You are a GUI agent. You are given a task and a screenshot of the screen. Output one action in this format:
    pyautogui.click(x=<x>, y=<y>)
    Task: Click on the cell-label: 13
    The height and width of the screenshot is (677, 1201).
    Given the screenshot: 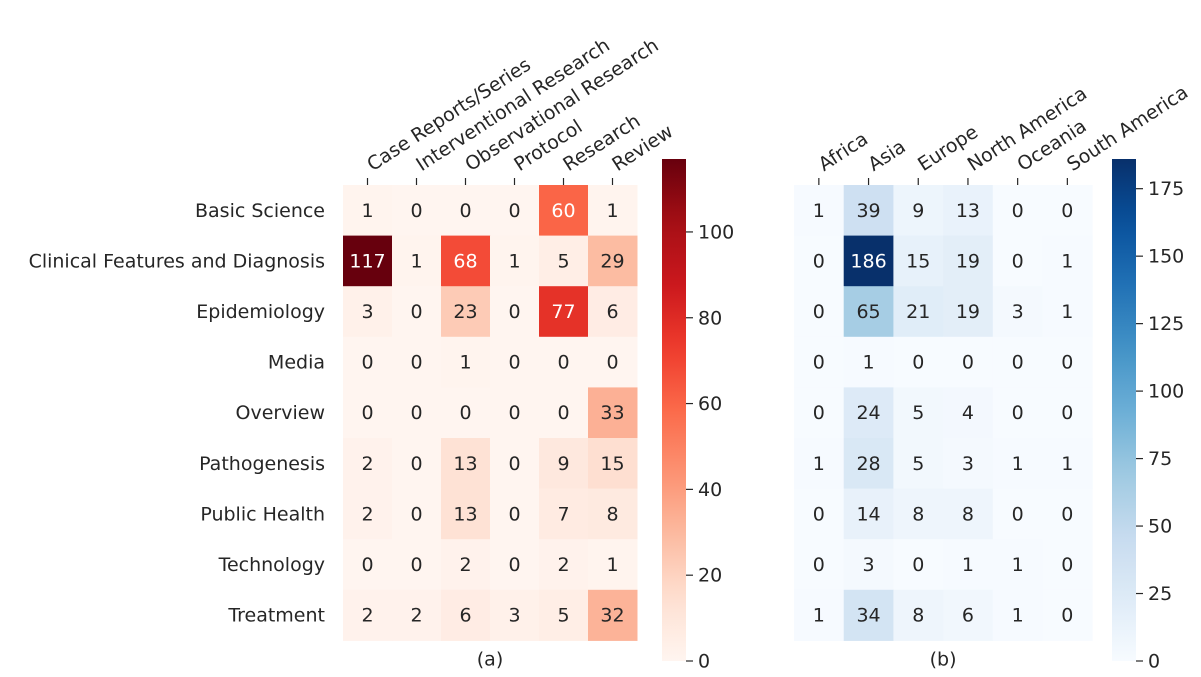 What is the action you would take?
    pyautogui.click(x=968, y=211)
    